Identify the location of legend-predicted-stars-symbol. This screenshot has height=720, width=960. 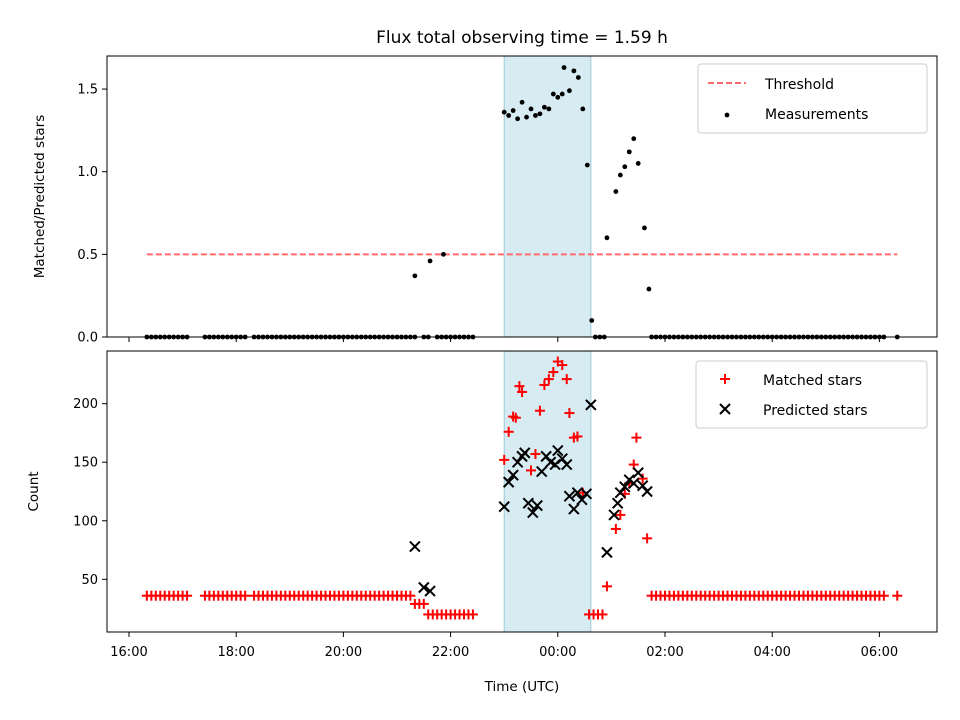
(725, 409).